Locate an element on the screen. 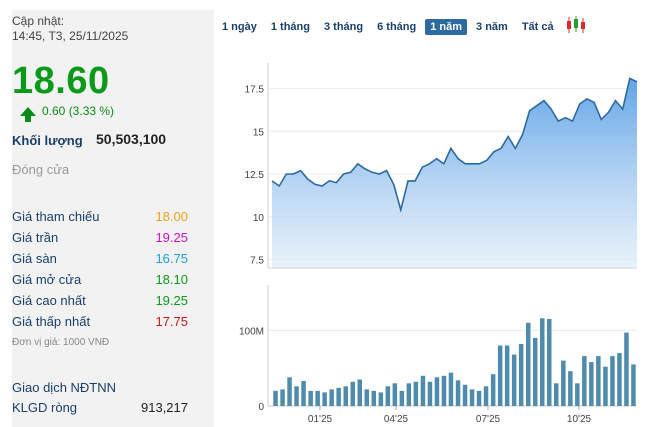 This screenshot has width=645, height=427. stat-value: 17.75 is located at coordinates (171, 321).